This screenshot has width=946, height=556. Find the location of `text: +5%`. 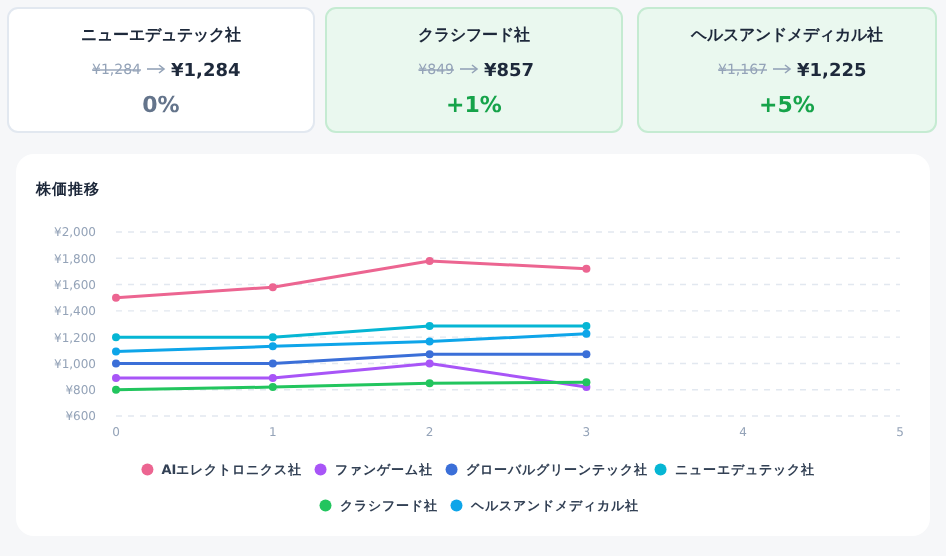

text: +5% is located at coordinates (787, 105).